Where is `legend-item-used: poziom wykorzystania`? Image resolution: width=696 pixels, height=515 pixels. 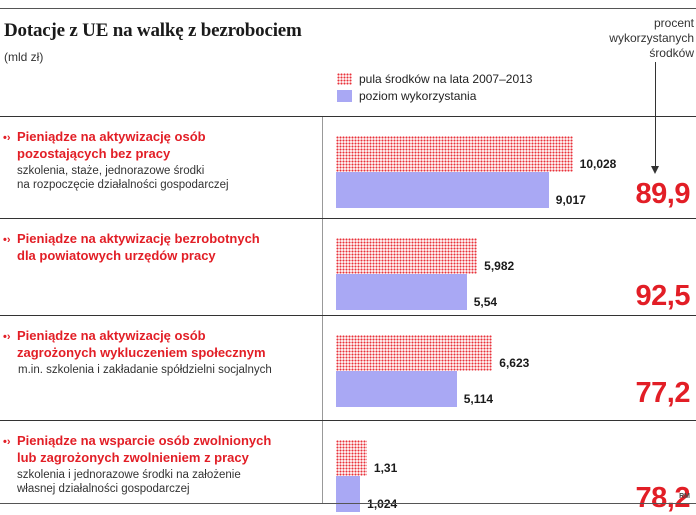
legend-item-used: poziom wykorzystania is located at coordinates (434, 95).